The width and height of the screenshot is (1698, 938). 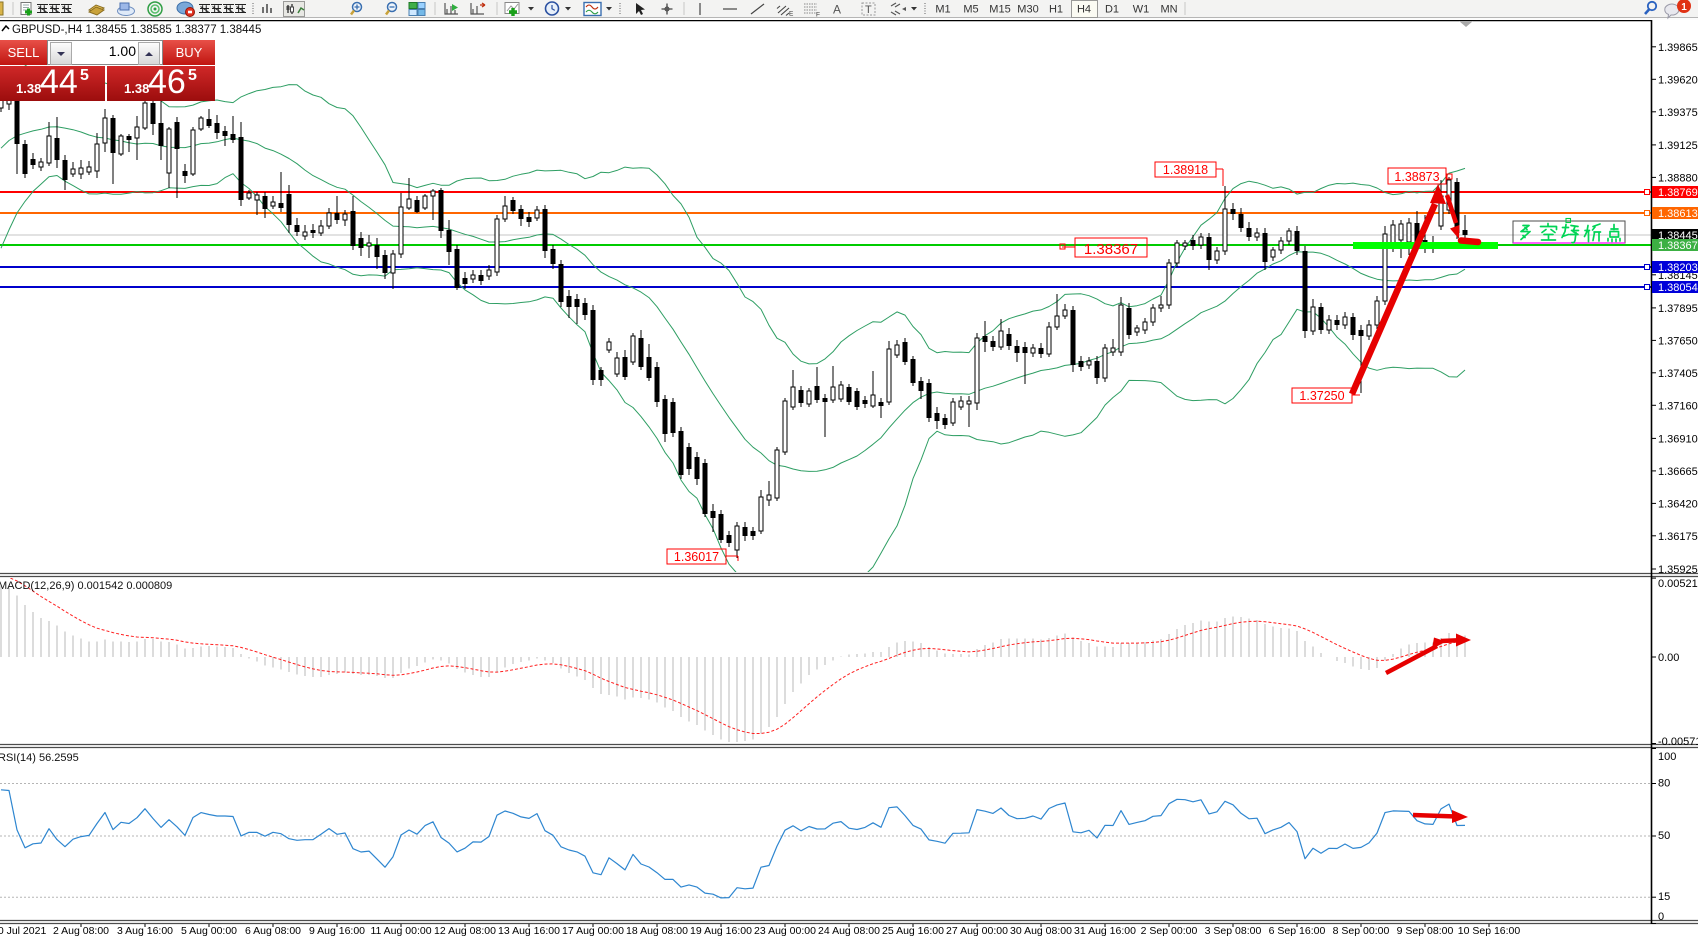 I want to click on svg-text: 24 Aug 08:00, so click(x=849, y=931).